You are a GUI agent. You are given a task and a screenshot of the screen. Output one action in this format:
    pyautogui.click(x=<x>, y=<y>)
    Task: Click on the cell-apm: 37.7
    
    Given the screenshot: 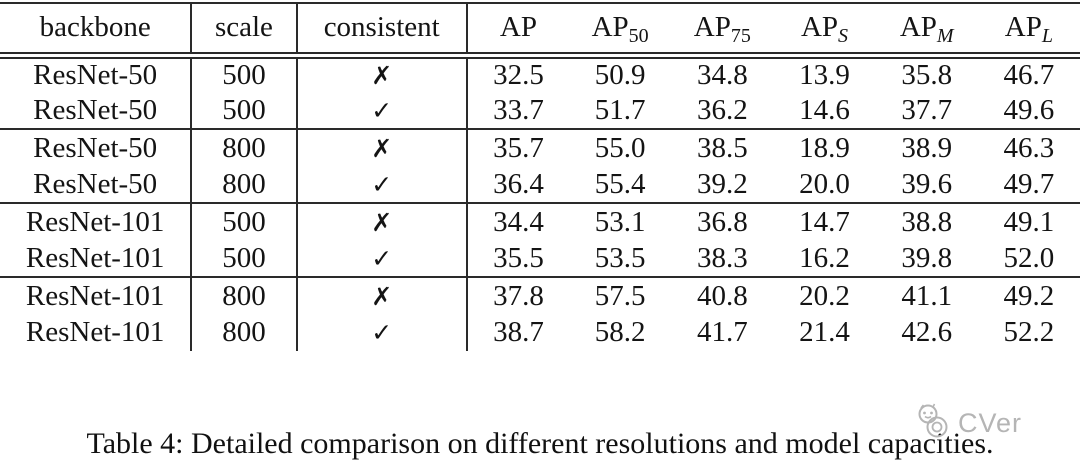 What is the action you would take?
    pyautogui.click(x=927, y=109)
    